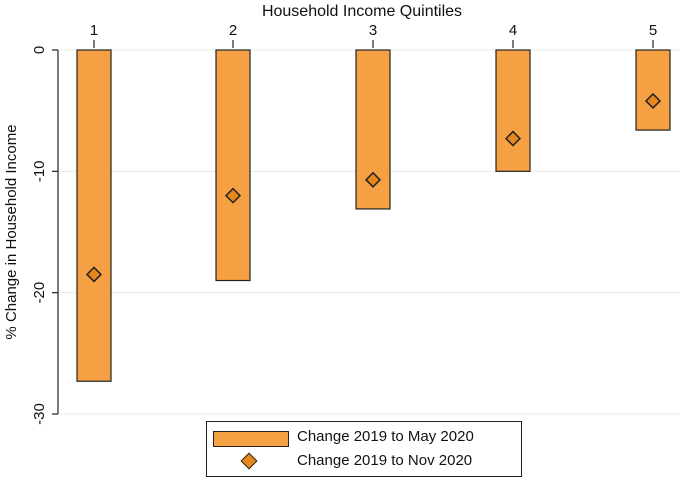 This screenshot has width=685, height=482. I want to click on x-tick-label: 4, so click(513, 30).